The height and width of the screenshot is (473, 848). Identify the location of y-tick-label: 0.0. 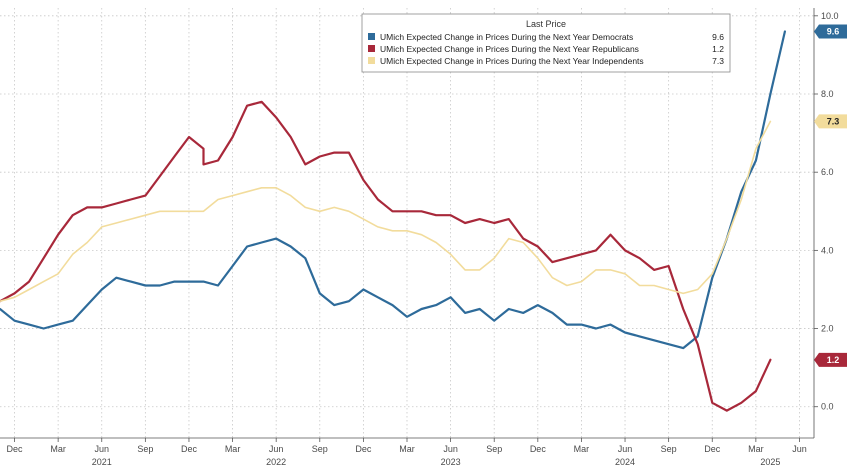
(827, 407).